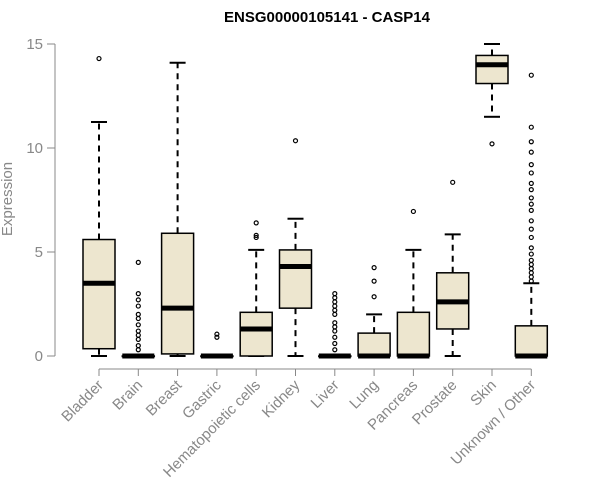 The image size is (600, 500). I want to click on x-tick-label: Kidney, so click(281, 398).